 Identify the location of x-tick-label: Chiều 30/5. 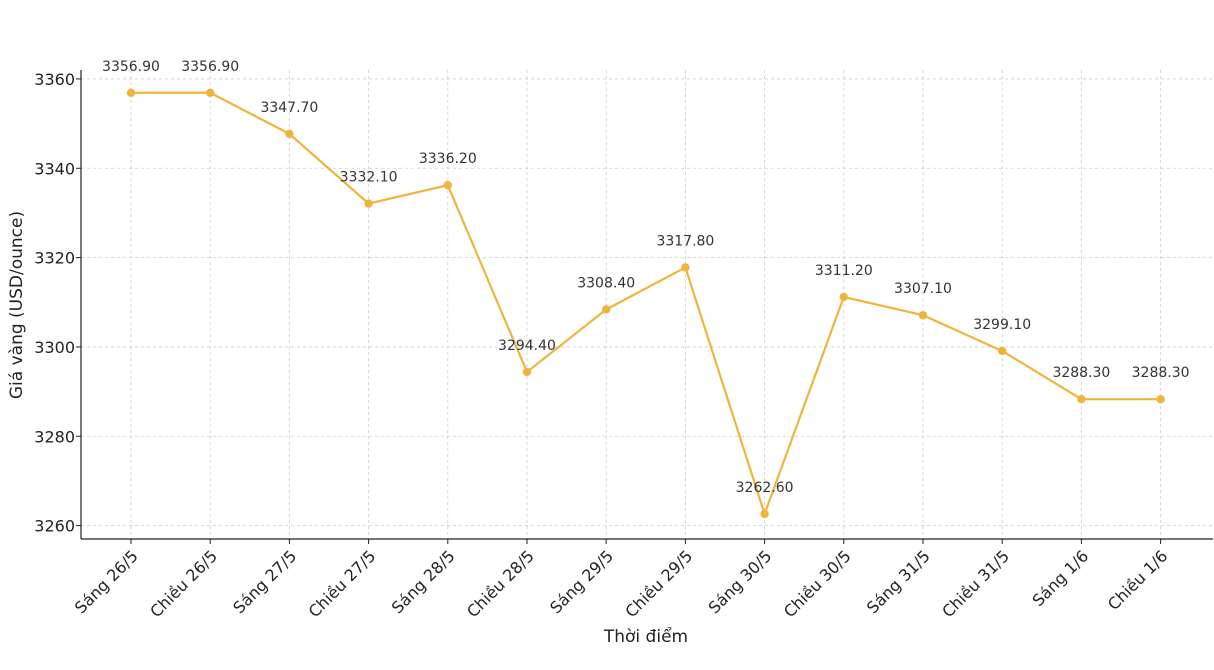
(817, 583).